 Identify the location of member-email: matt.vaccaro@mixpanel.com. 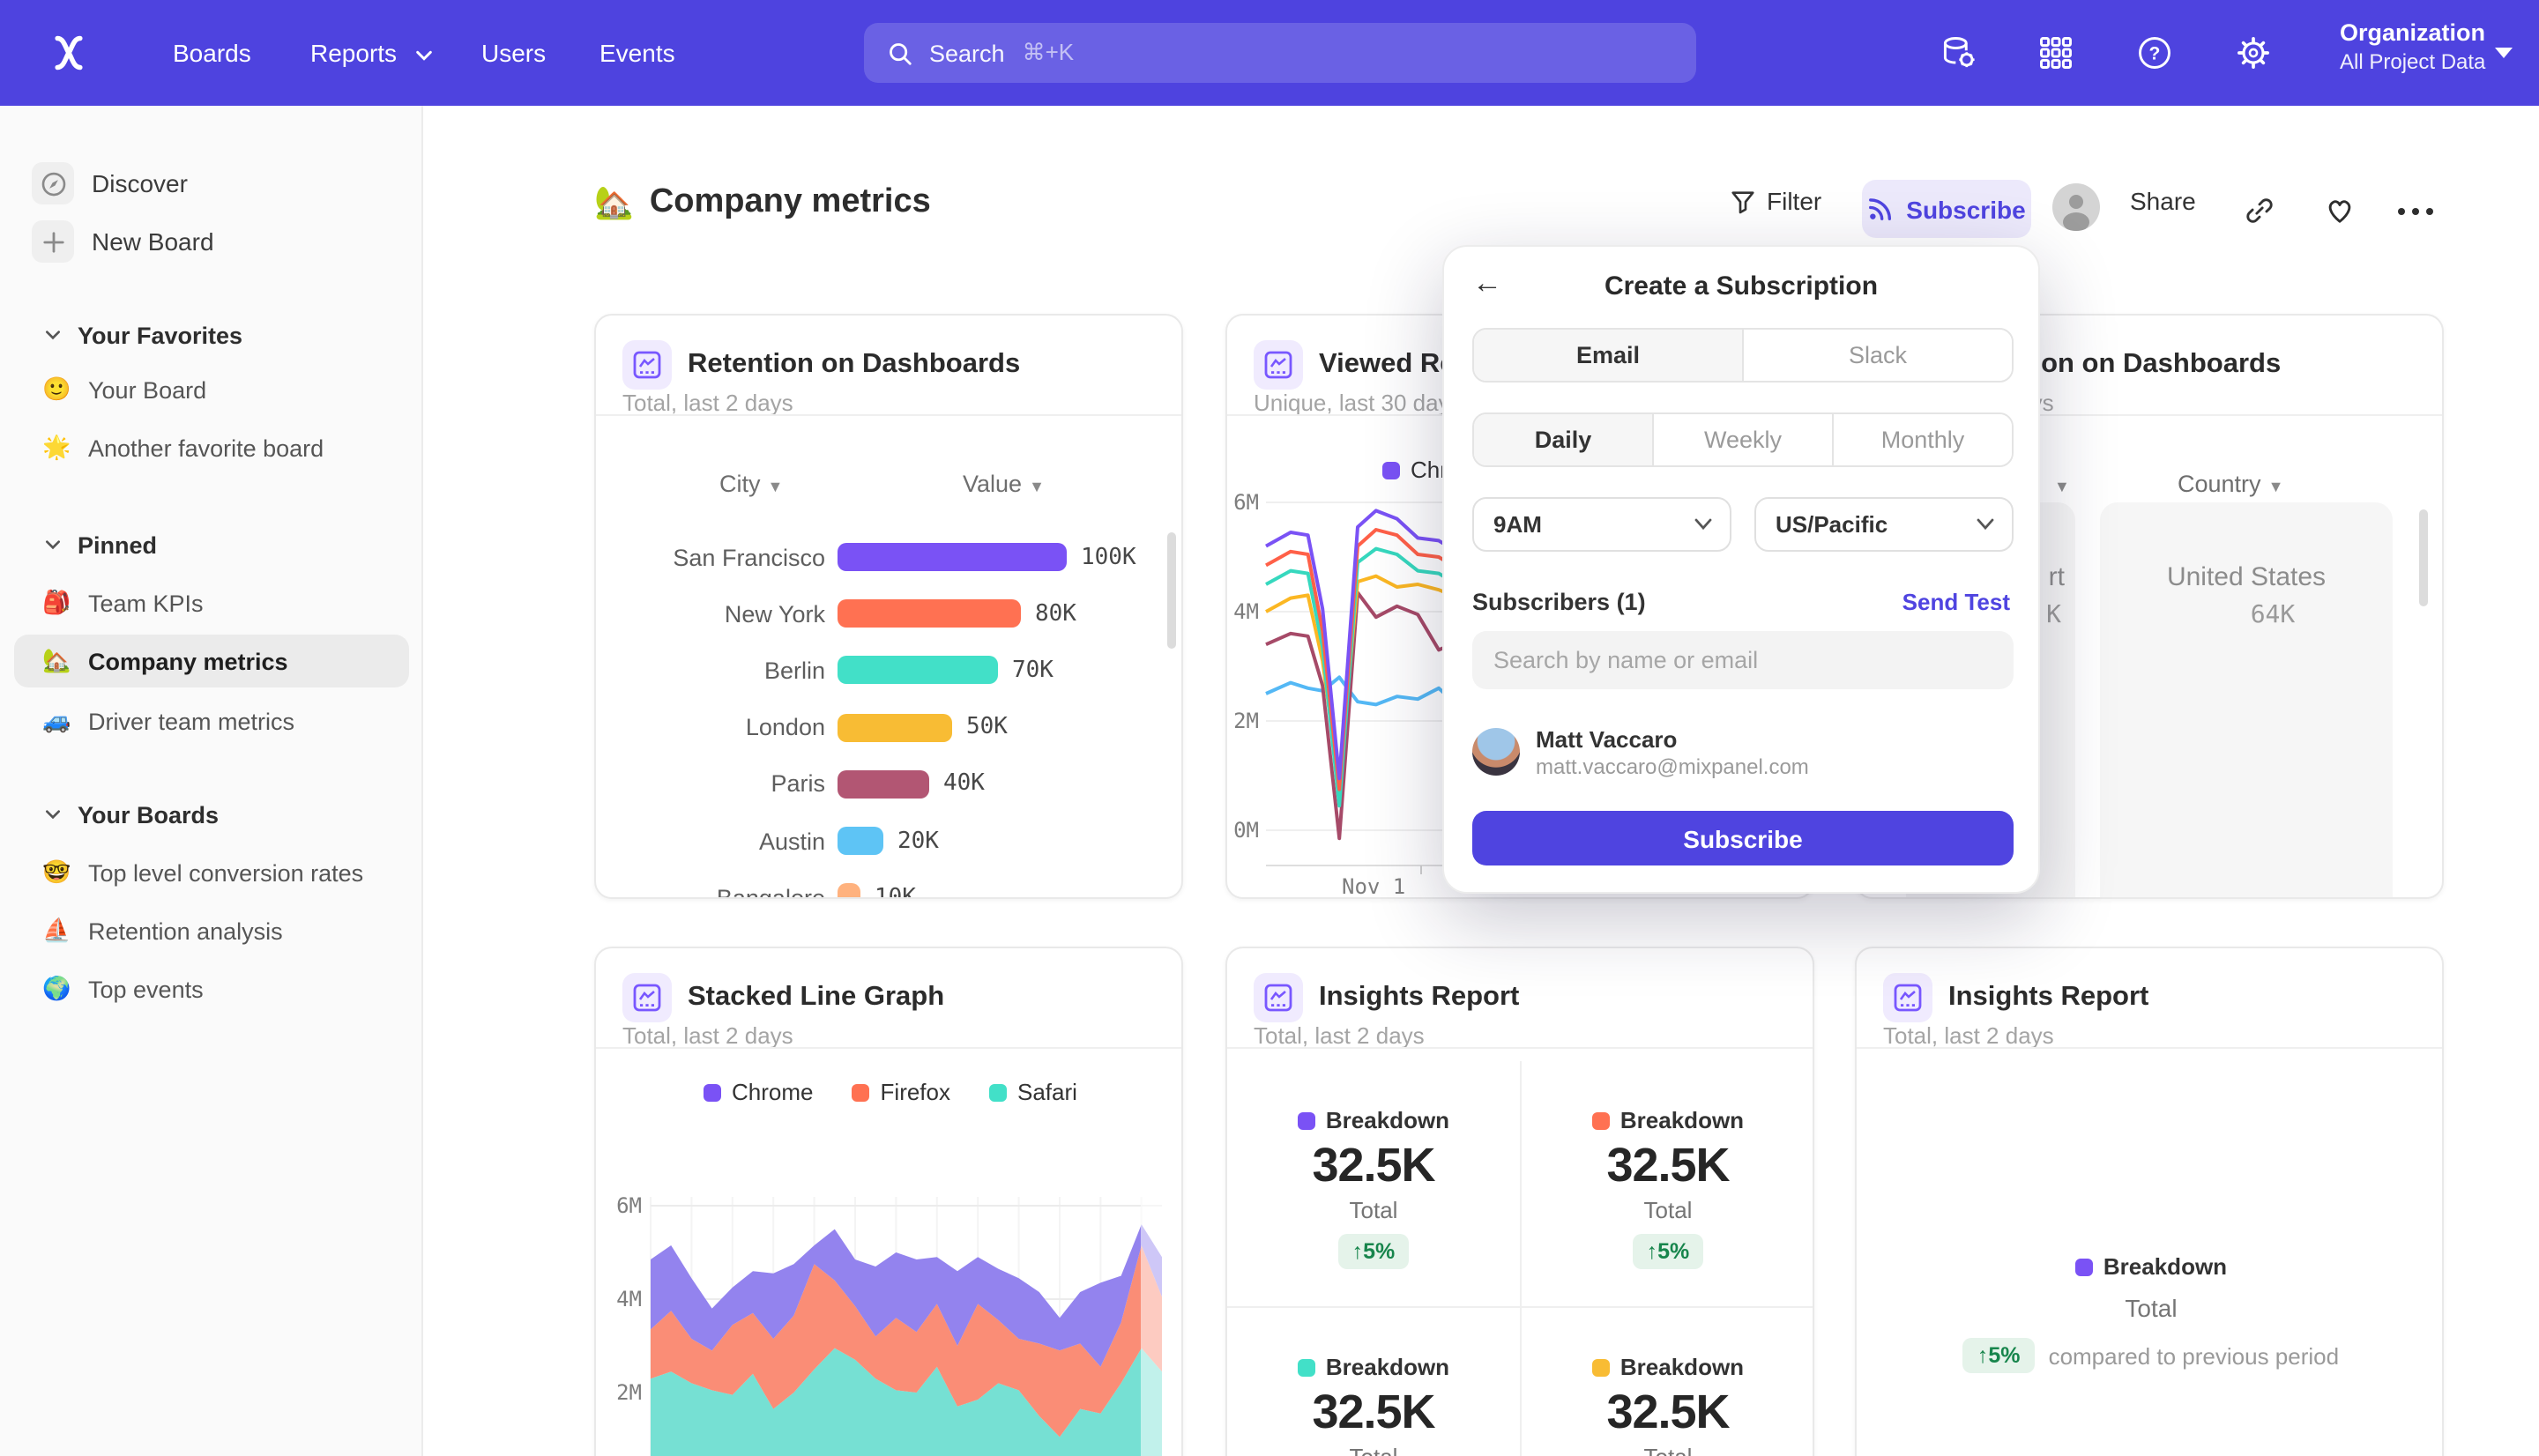
(1672, 766).